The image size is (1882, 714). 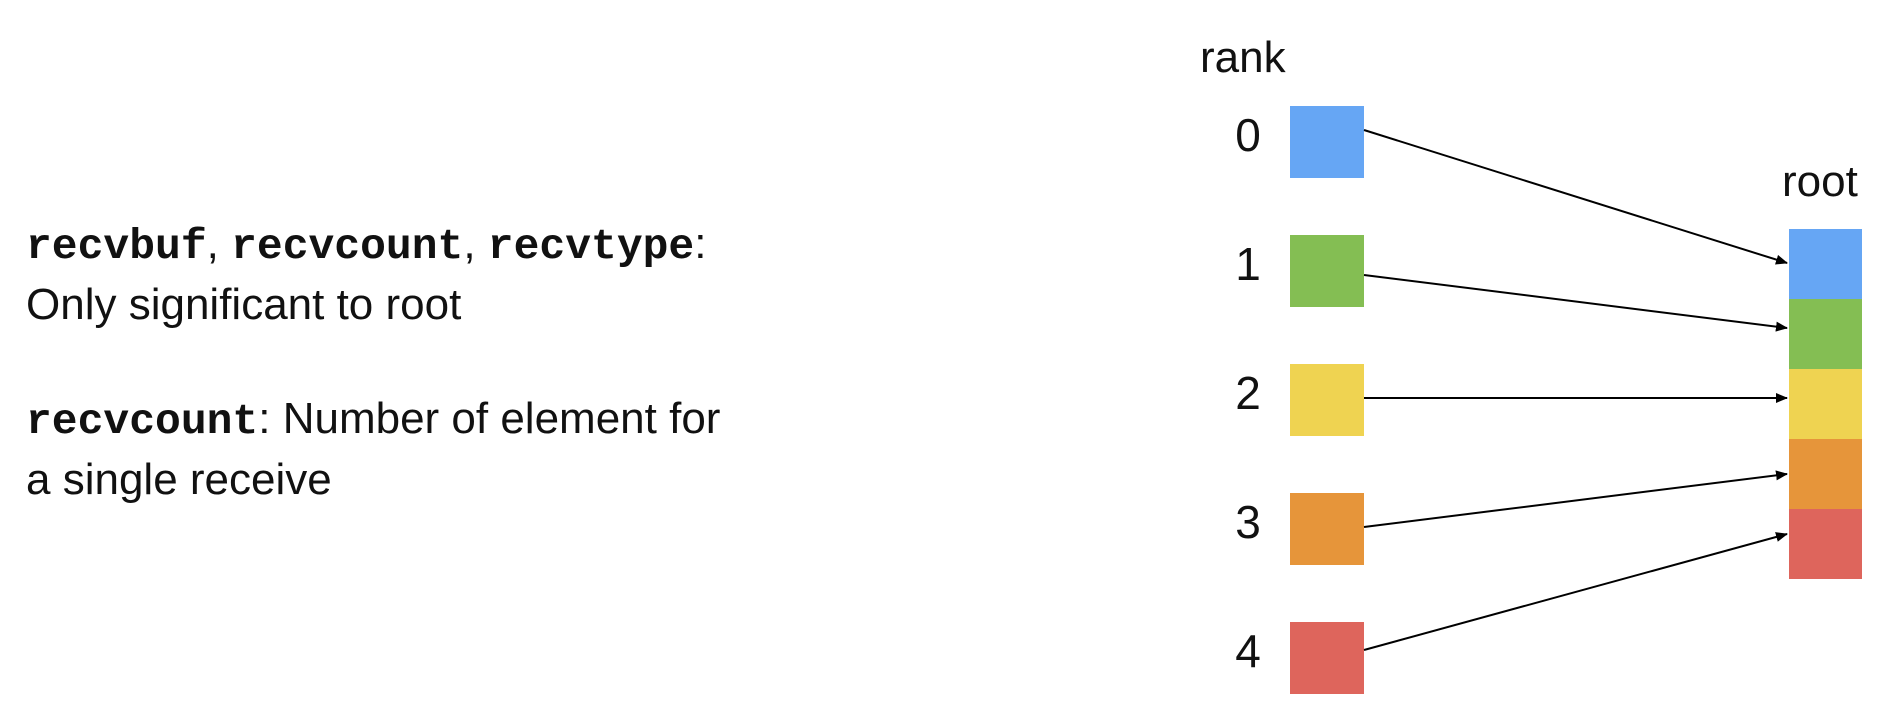 What do you see at coordinates (1327, 142) in the screenshot?
I see `rank-0-buffer` at bounding box center [1327, 142].